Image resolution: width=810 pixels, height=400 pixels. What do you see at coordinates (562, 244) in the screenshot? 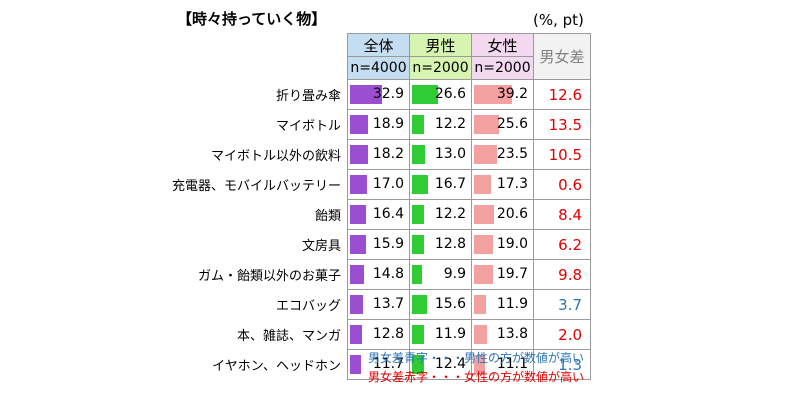
I see `cell-diff: 6.2` at bounding box center [562, 244].